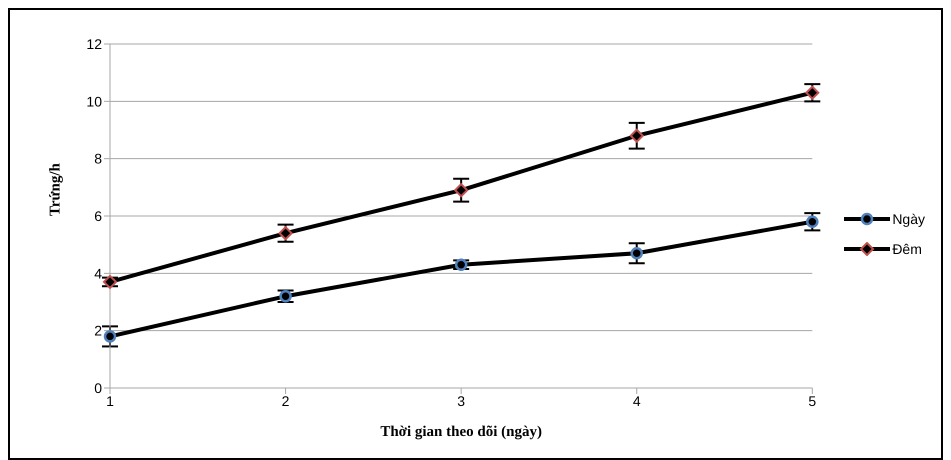 The height and width of the screenshot is (460, 951). Describe the element at coordinates (461, 400) in the screenshot. I see `x-tick-label: 3` at that location.